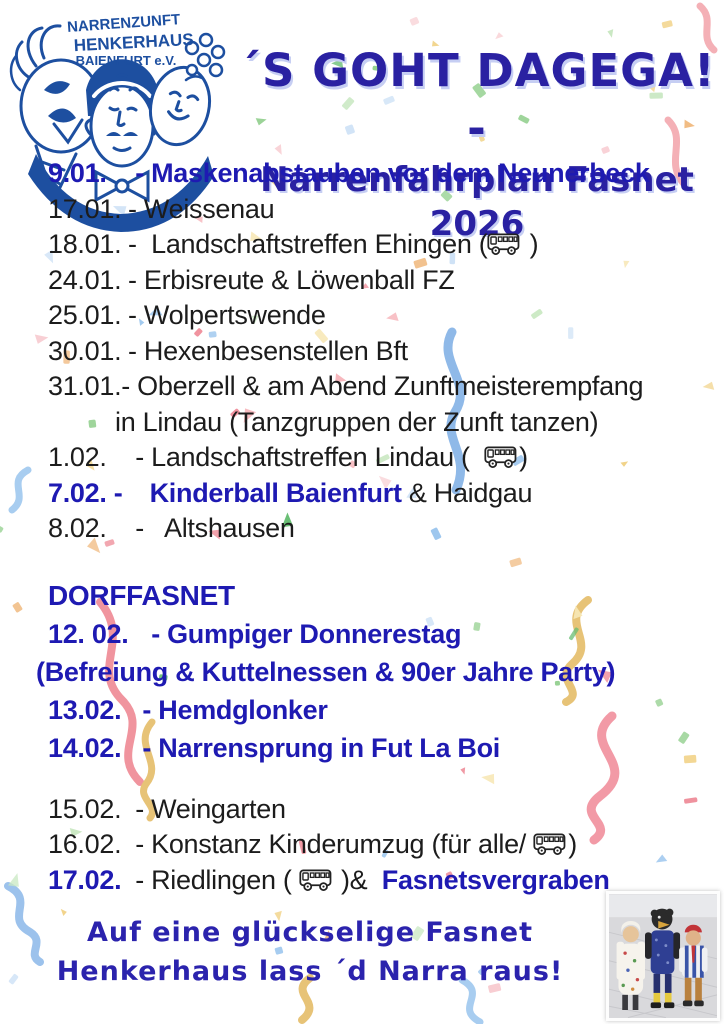 This screenshot has width=724, height=1024. What do you see at coordinates (693, 965) in the screenshot?
I see `figure-right` at bounding box center [693, 965].